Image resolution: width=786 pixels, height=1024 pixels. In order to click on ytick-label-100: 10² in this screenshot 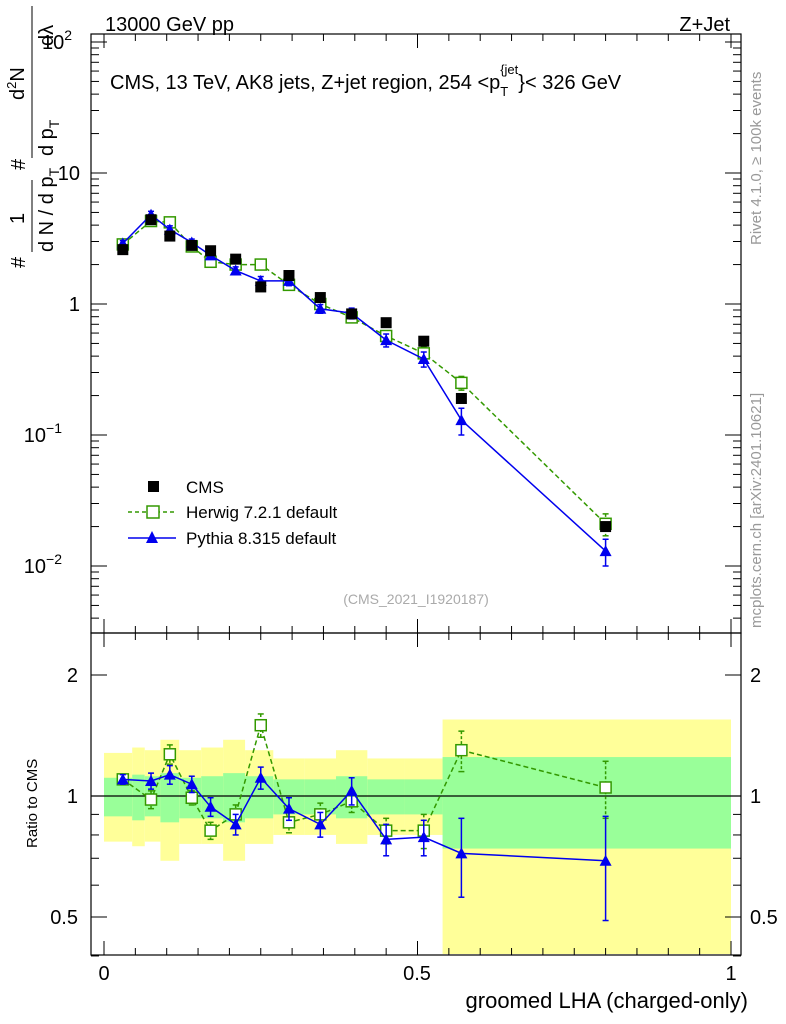, I will do `click(57, 40)`.